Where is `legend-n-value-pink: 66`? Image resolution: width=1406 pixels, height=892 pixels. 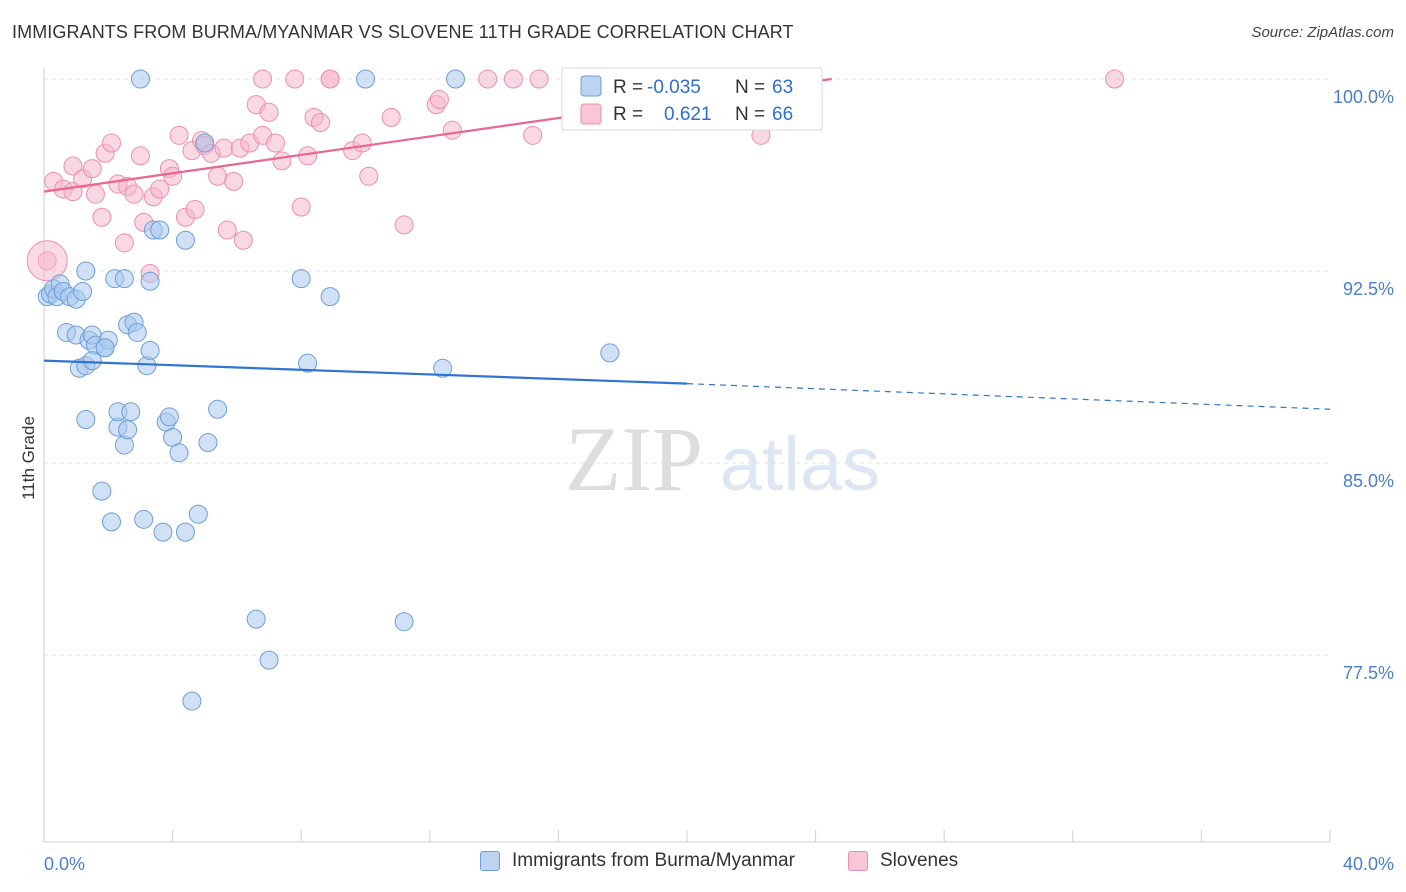
legend-n-value-pink: 66 is located at coordinates (782, 114).